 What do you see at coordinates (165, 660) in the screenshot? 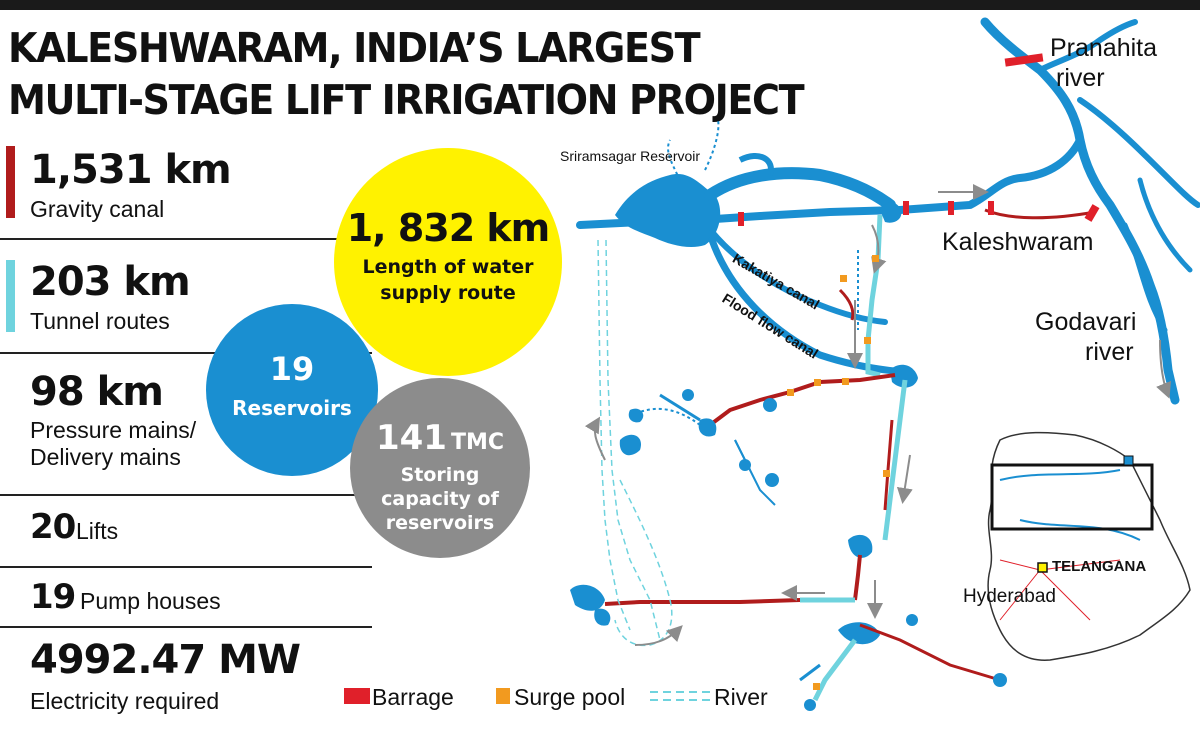
I see `electricity-value: 4992.47 MW` at bounding box center [165, 660].